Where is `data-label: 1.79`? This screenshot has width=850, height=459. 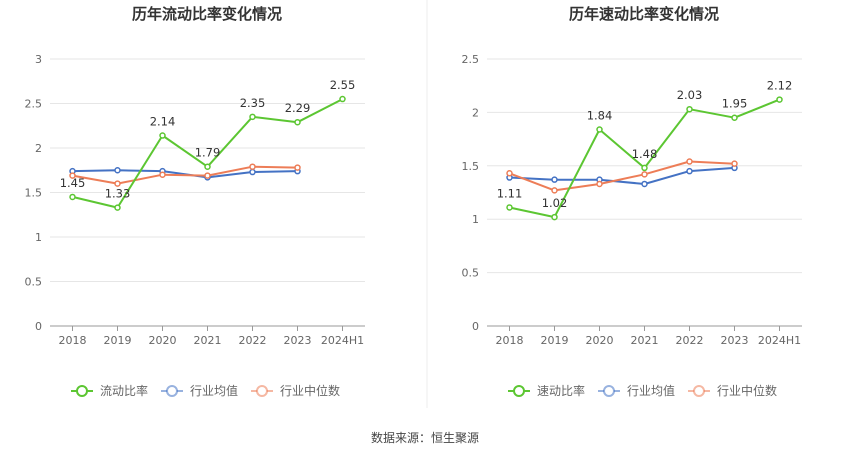
data-label: 1.79 is located at coordinates (208, 153).